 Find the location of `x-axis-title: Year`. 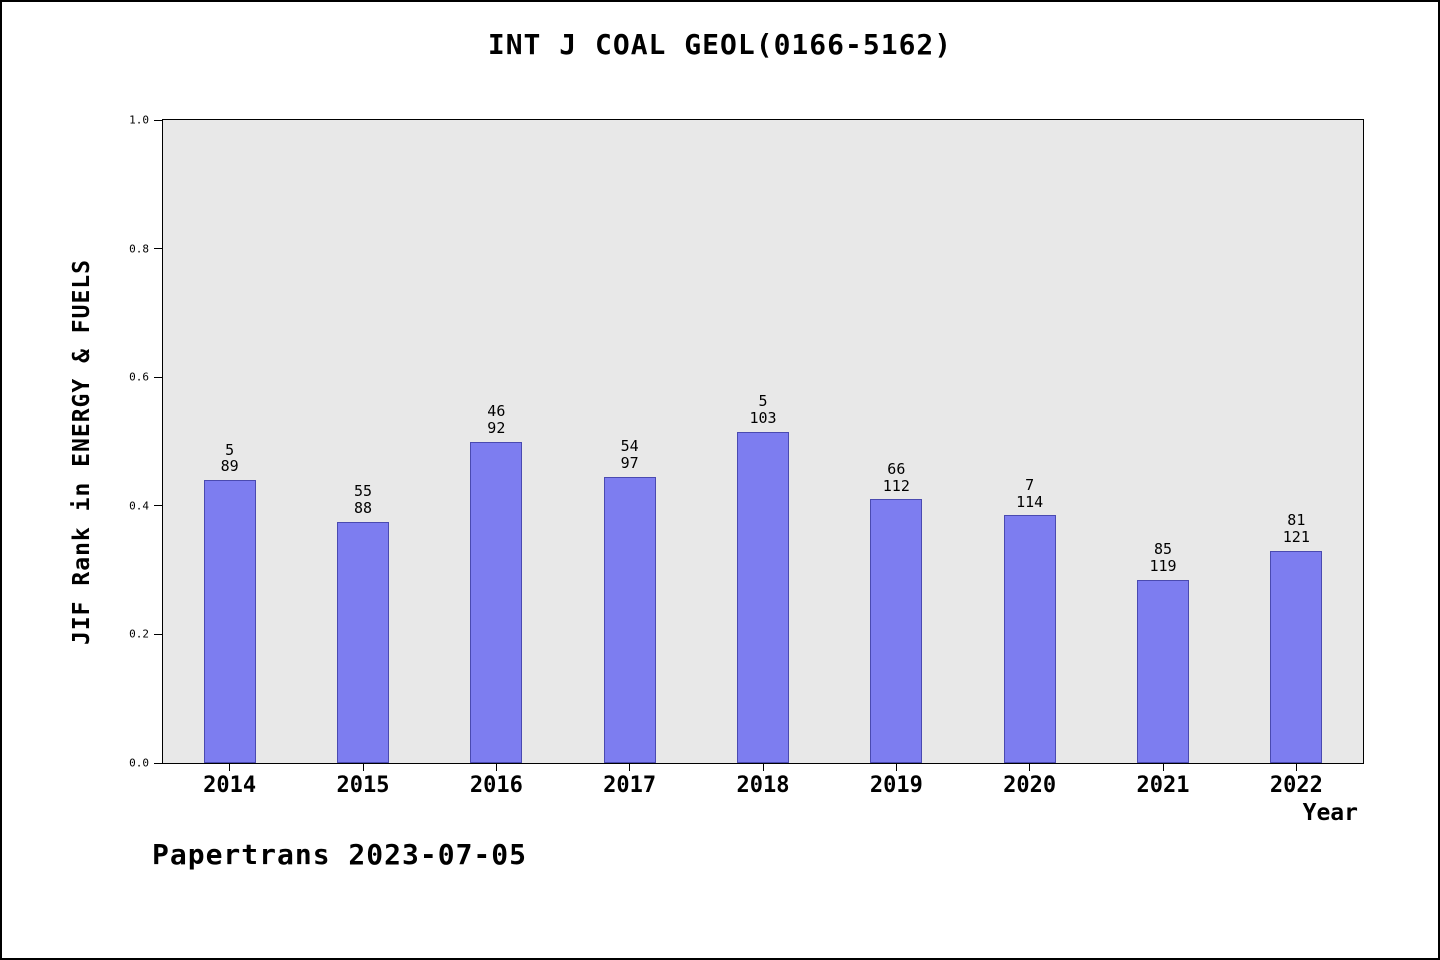

x-axis-title: Year is located at coordinates (1330, 813).